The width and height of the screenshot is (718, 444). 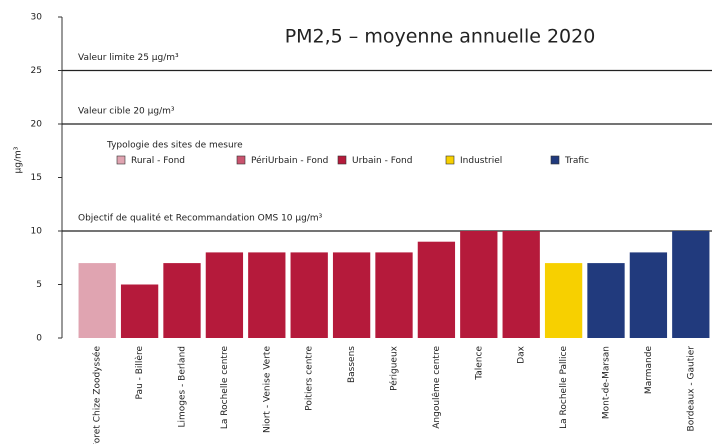 I want to click on x-tick-label: Marmande, so click(x=649, y=370).